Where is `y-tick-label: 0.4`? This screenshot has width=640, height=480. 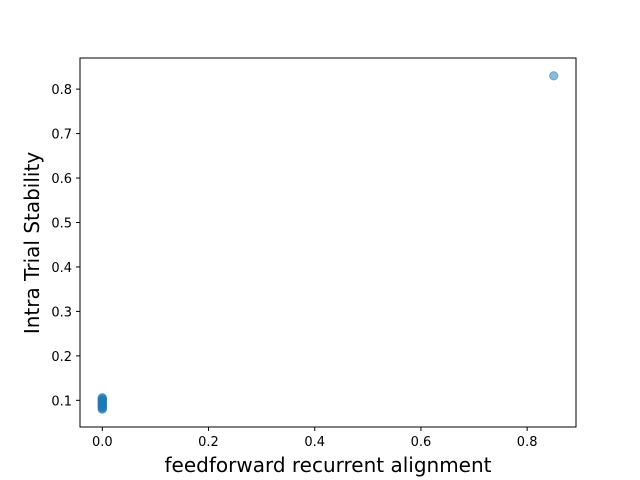
y-tick-label: 0.4 is located at coordinates (61, 268).